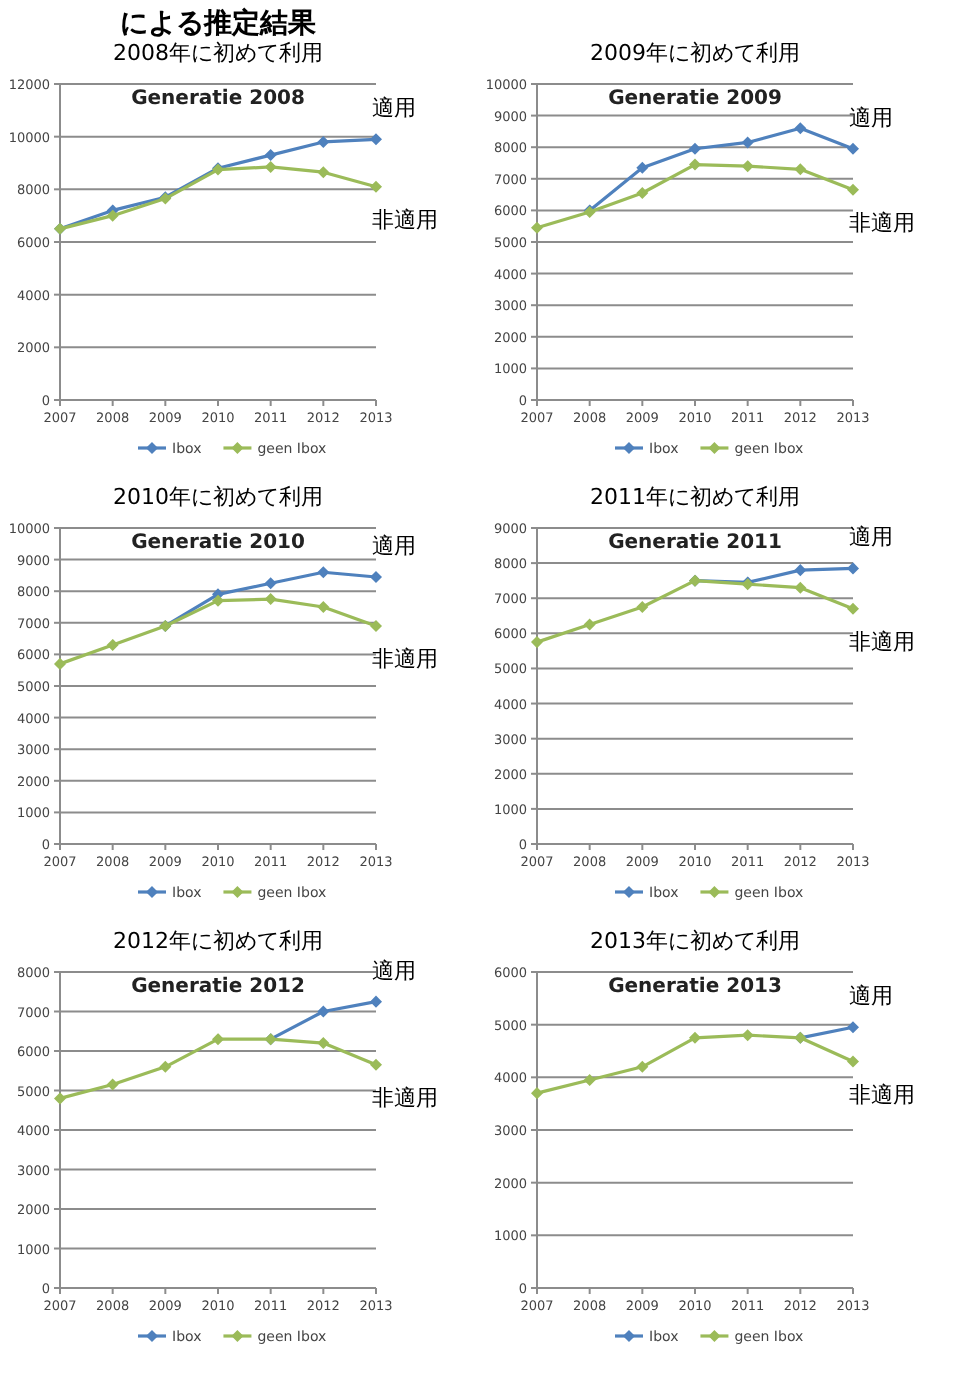  Describe the element at coordinates (695, 497) in the screenshot. I see `chart-title: 2011年に初めて利用` at that location.